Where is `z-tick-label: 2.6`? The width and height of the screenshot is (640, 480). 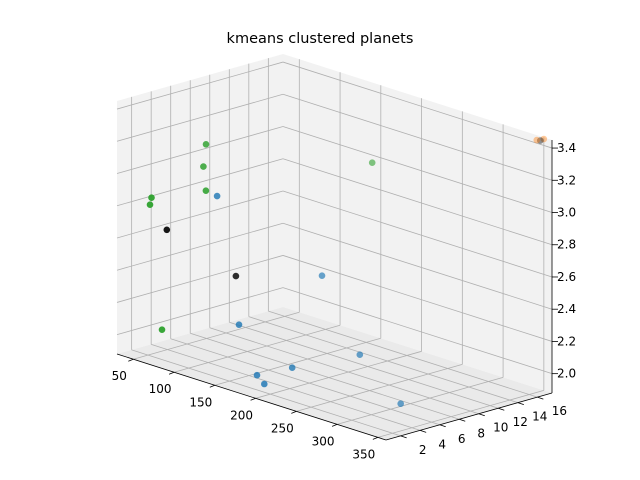 z-tick-label: 2.6 is located at coordinates (566, 277).